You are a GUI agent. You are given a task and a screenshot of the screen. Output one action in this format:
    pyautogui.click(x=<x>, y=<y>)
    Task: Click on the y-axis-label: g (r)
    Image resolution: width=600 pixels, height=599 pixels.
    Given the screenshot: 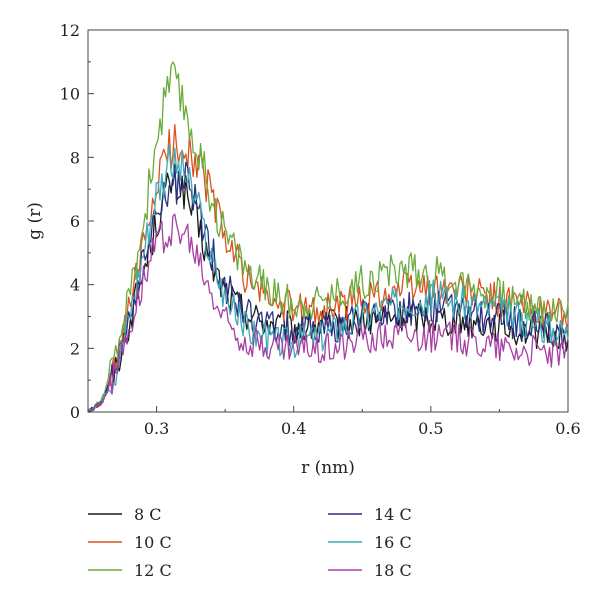 What is the action you would take?
    pyautogui.click(x=35, y=221)
    